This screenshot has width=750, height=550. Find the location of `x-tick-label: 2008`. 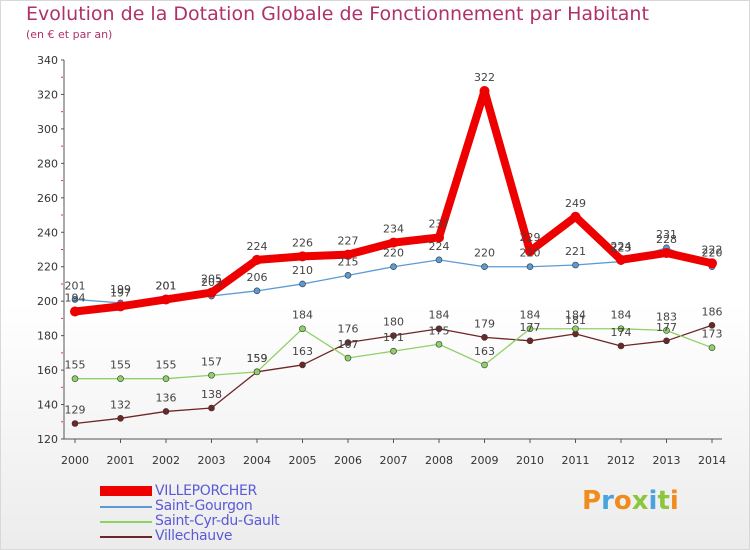

x-tick-label: 2008 is located at coordinates (439, 460).